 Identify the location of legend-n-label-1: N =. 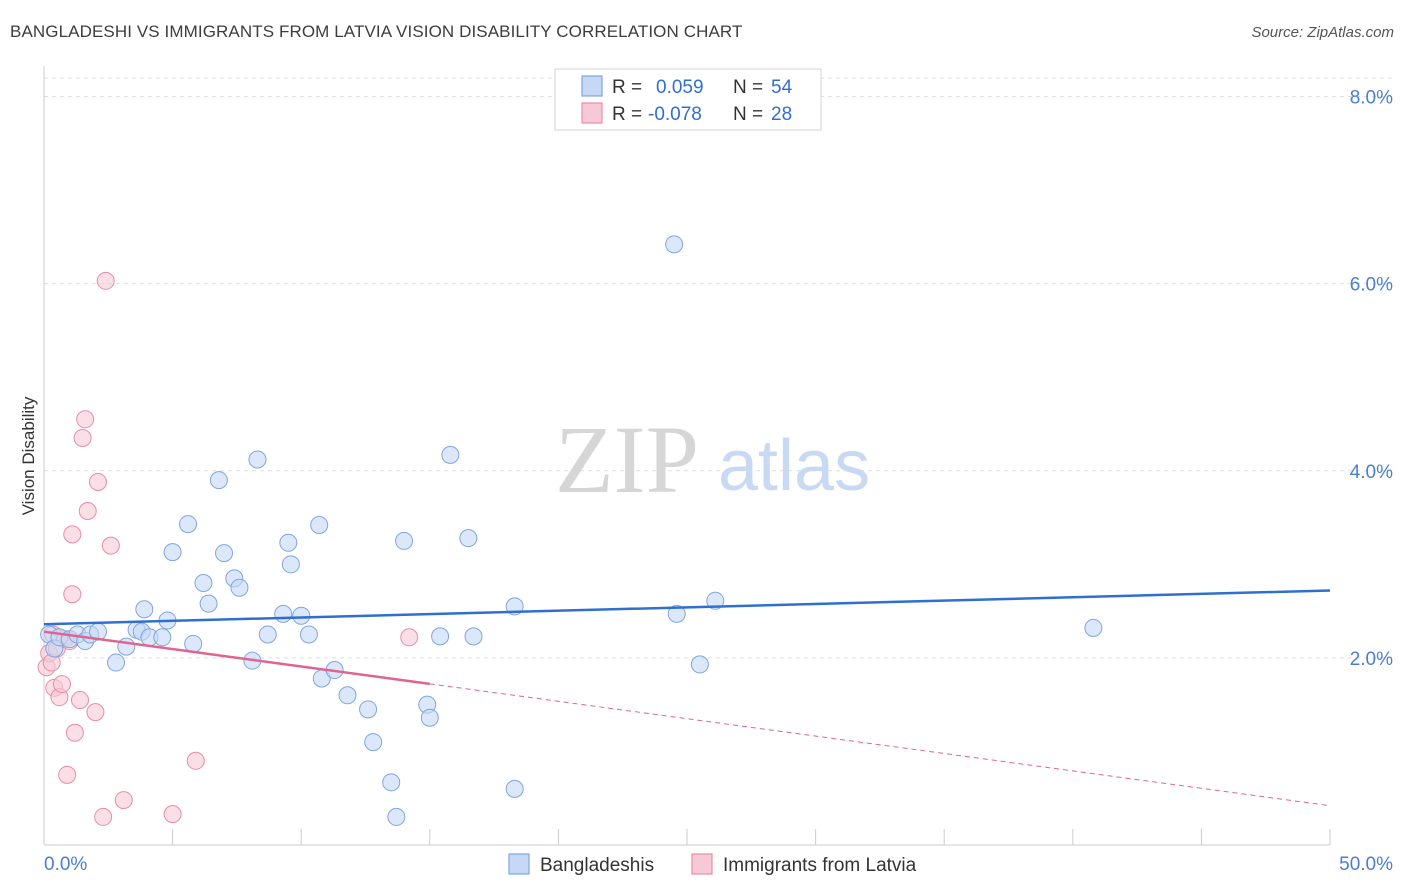
(748, 87).